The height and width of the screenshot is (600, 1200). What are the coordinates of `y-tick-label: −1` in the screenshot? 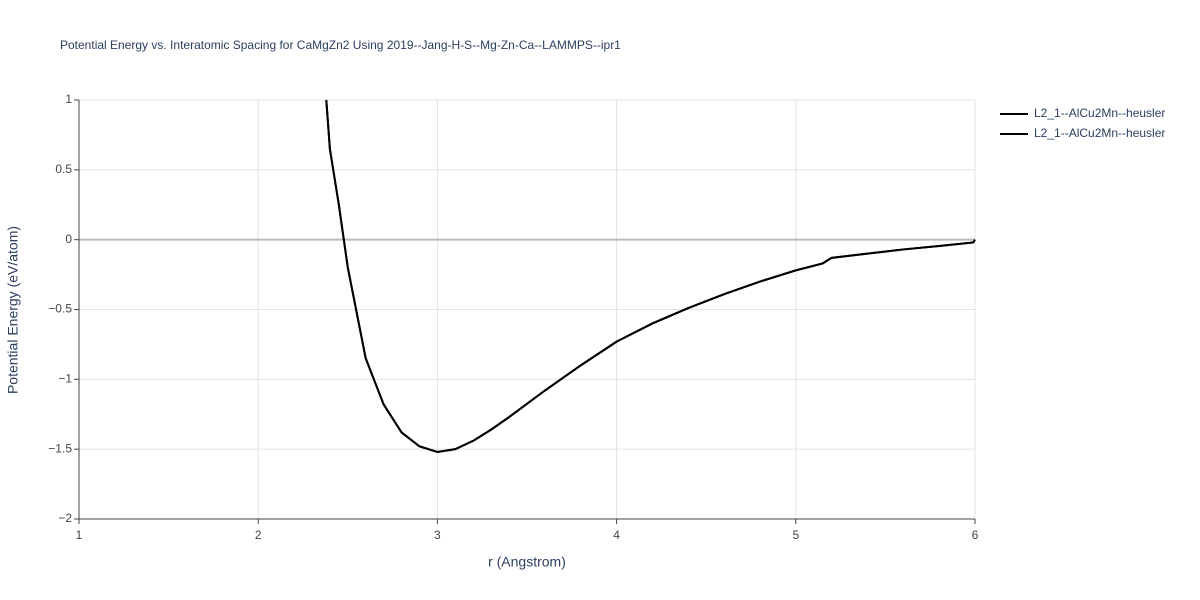 It's located at (65, 379).